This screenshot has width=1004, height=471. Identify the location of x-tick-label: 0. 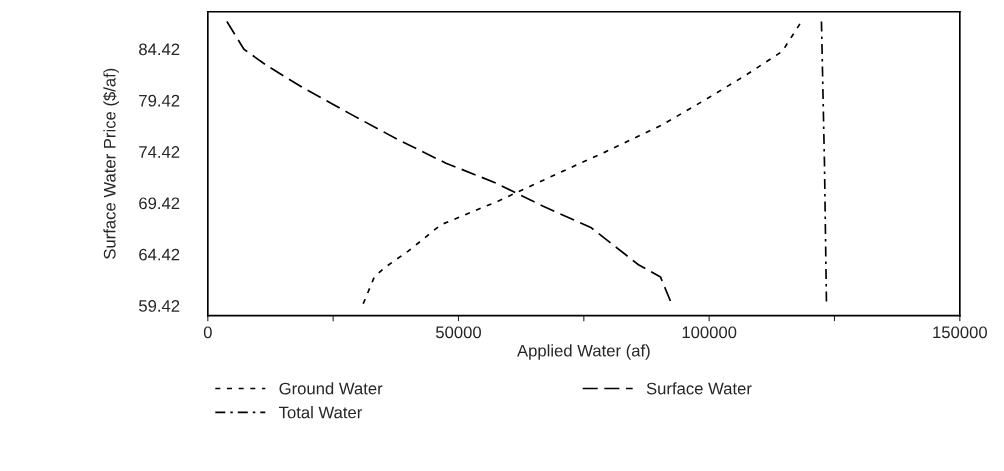
(207, 332).